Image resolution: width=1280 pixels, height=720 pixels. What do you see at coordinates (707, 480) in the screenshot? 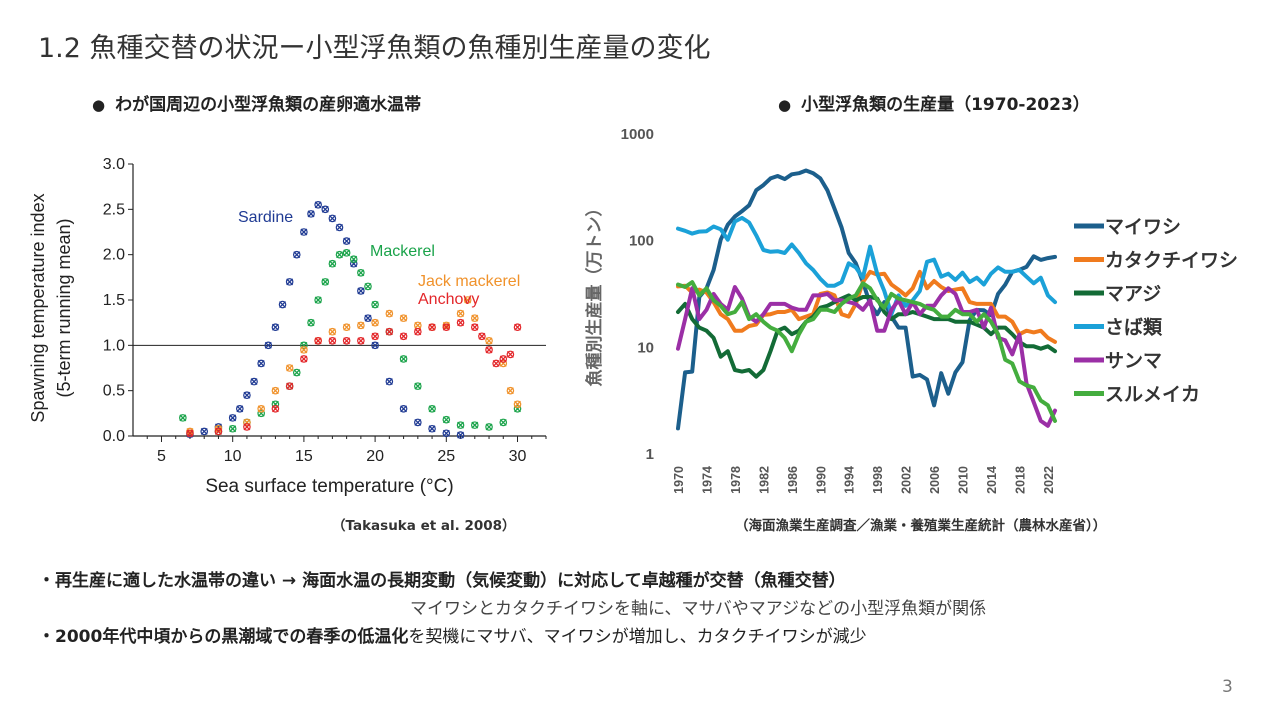
I see `x-tick-label: 1974` at bounding box center [707, 480].